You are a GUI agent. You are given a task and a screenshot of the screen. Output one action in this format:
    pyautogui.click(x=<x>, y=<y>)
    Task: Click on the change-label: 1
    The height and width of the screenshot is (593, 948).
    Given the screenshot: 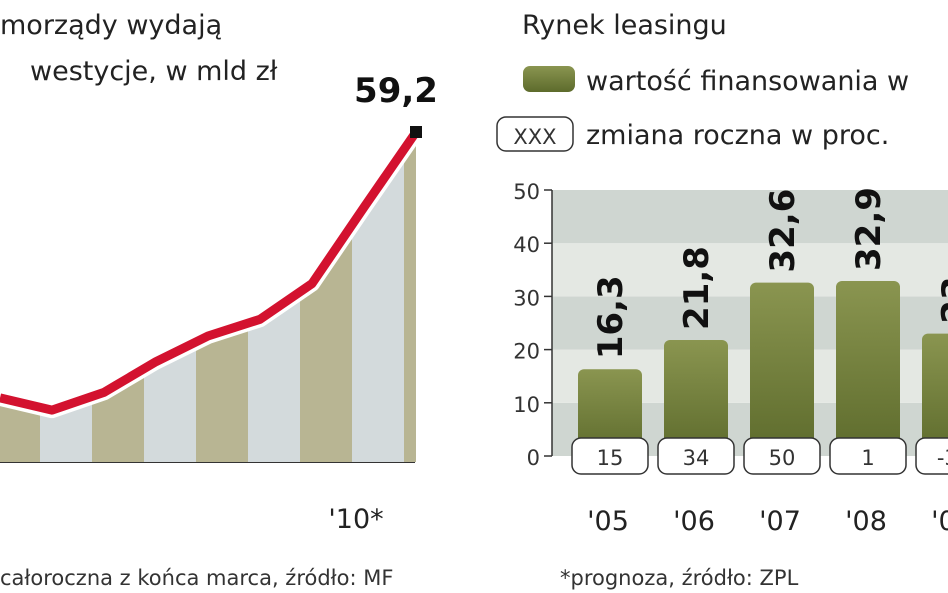 What is the action you would take?
    pyautogui.click(x=867, y=458)
    